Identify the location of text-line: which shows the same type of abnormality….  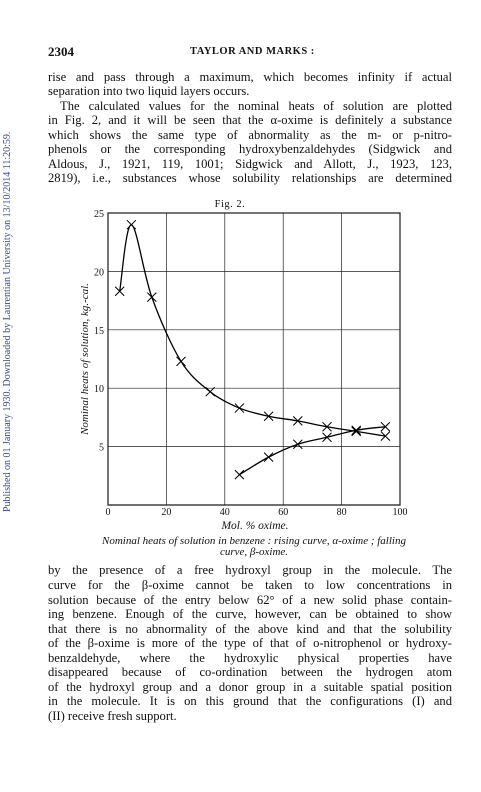
(250, 135).